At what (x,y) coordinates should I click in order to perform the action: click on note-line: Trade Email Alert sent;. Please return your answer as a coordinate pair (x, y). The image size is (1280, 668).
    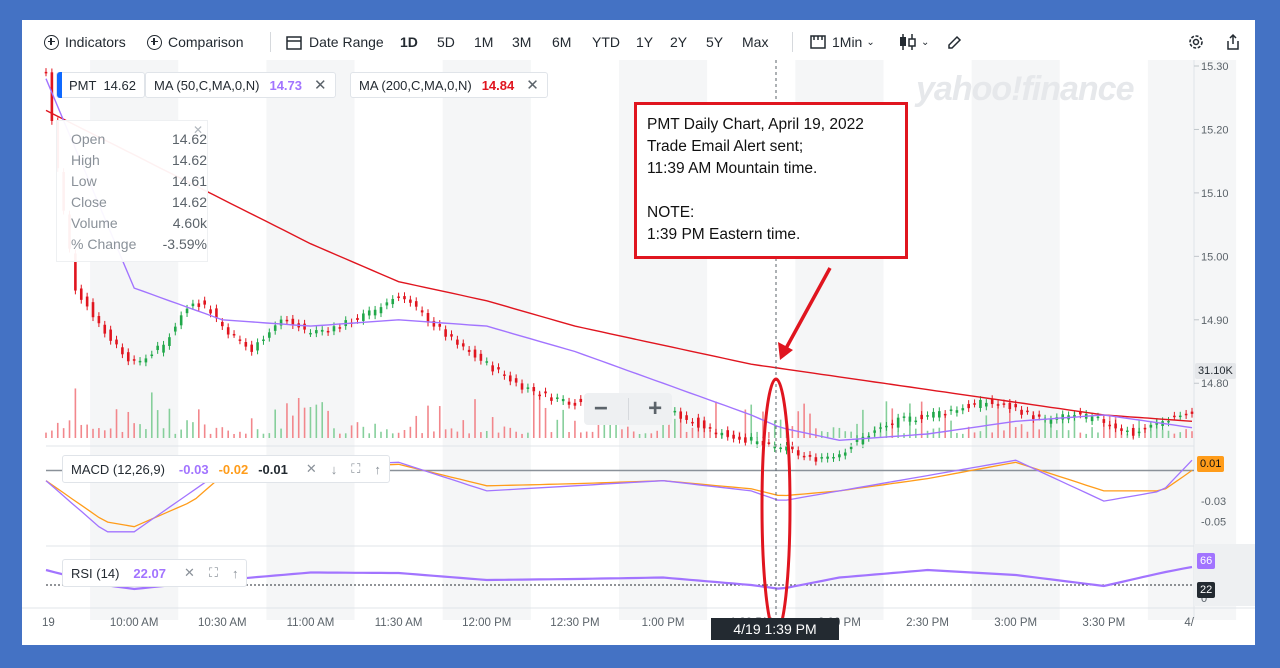
    Looking at the image, I should click on (725, 146).